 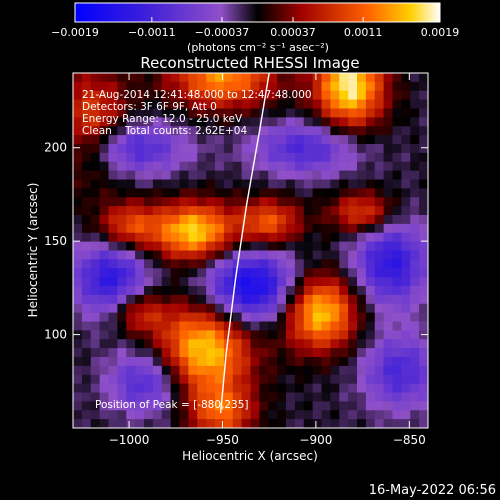 I want to click on annotation-clean: Clean Total counts: 2.62E+04, so click(x=164, y=131).